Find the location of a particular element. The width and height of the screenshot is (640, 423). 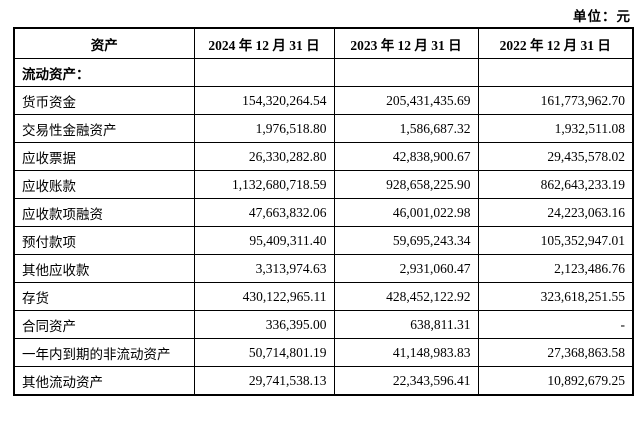

row-value-2023: 638,811.31 is located at coordinates (406, 324).